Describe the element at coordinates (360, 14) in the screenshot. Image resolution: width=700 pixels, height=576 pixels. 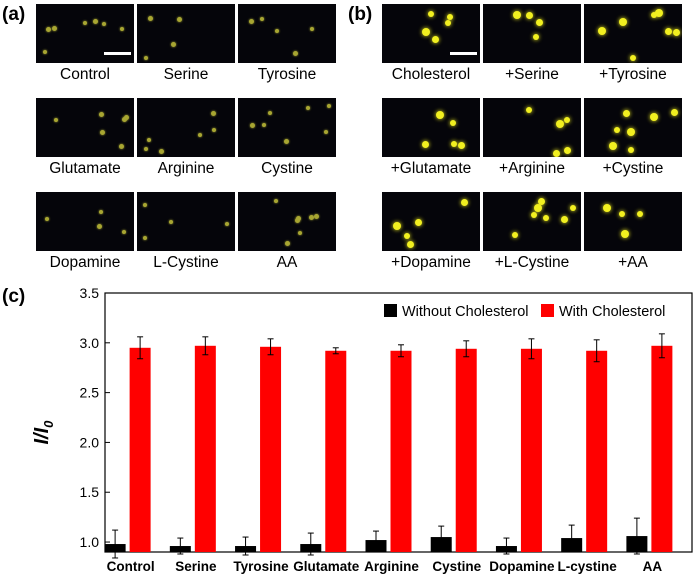
I see `panel-b-label: (b)` at that location.